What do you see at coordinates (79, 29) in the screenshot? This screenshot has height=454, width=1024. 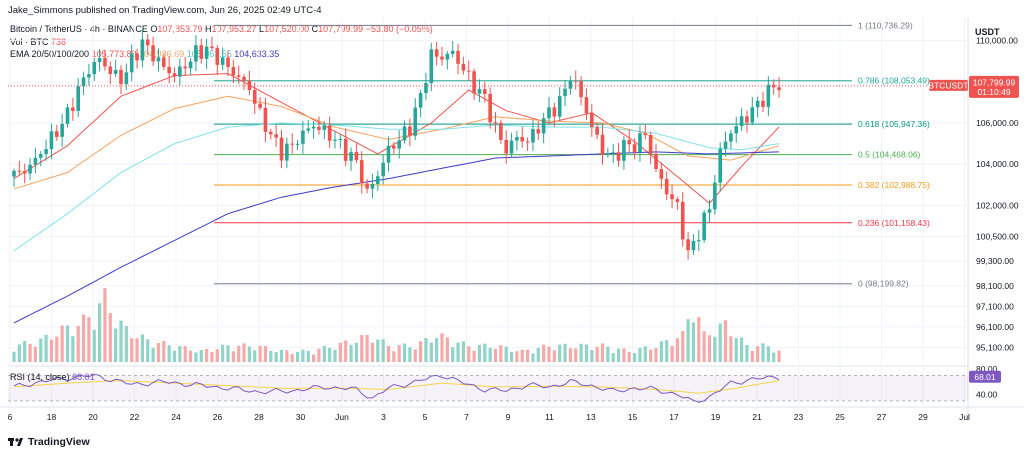 I see `symbol-name: Bitcoin / TetherUS · 4h · BINANCE` at bounding box center [79, 29].